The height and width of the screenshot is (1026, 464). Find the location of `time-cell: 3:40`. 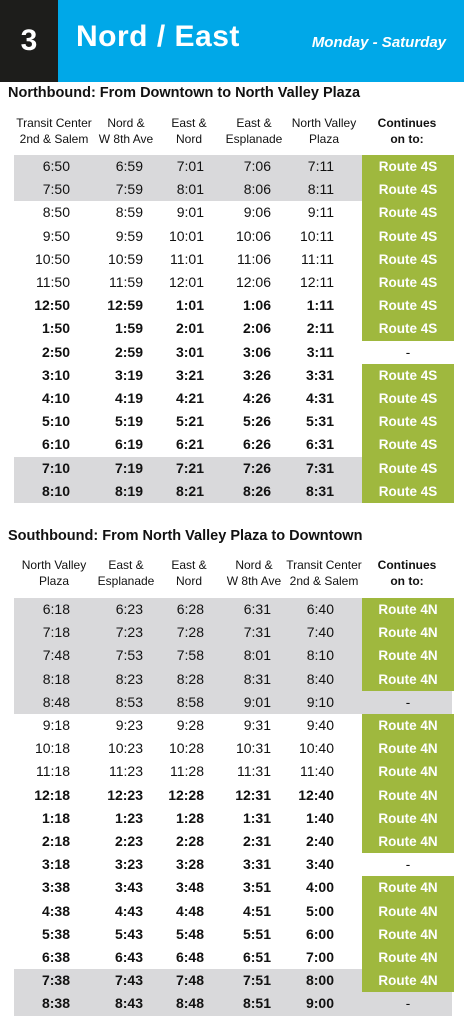

time-cell: 3:40 is located at coordinates (319, 864).